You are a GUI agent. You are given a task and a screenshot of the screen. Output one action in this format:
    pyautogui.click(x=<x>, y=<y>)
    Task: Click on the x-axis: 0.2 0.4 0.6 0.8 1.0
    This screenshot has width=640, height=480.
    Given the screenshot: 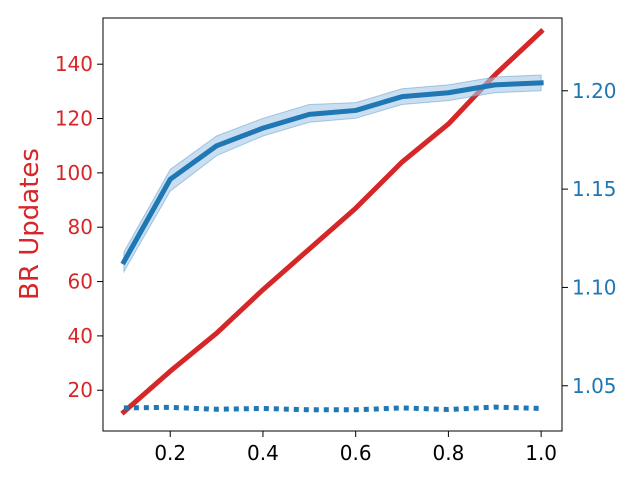 What is the action you would take?
    pyautogui.click(x=355, y=448)
    